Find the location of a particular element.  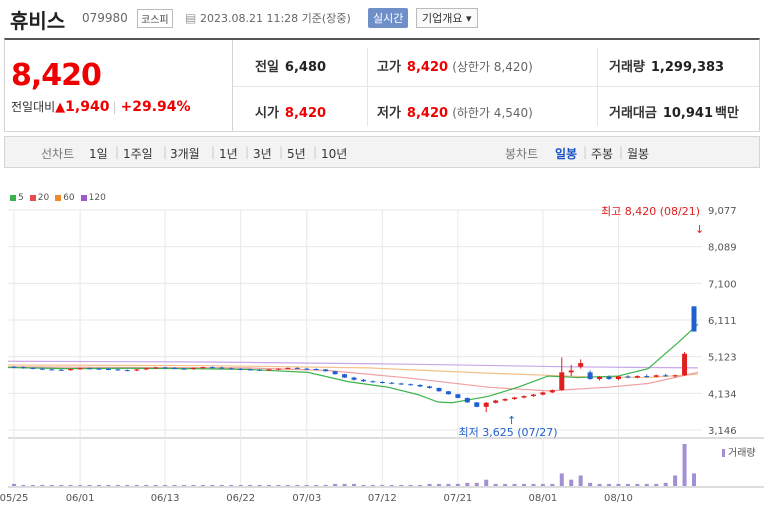

quote-time: 2023.08.21 11:28 기준(장중) is located at coordinates (275, 18).